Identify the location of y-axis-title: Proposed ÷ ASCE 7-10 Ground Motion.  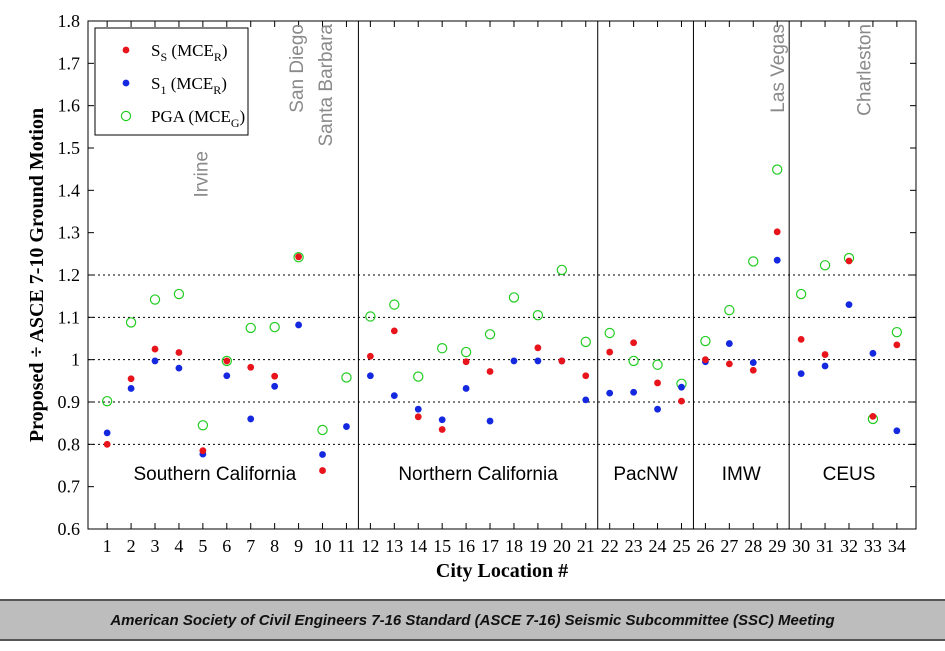
(37, 275).